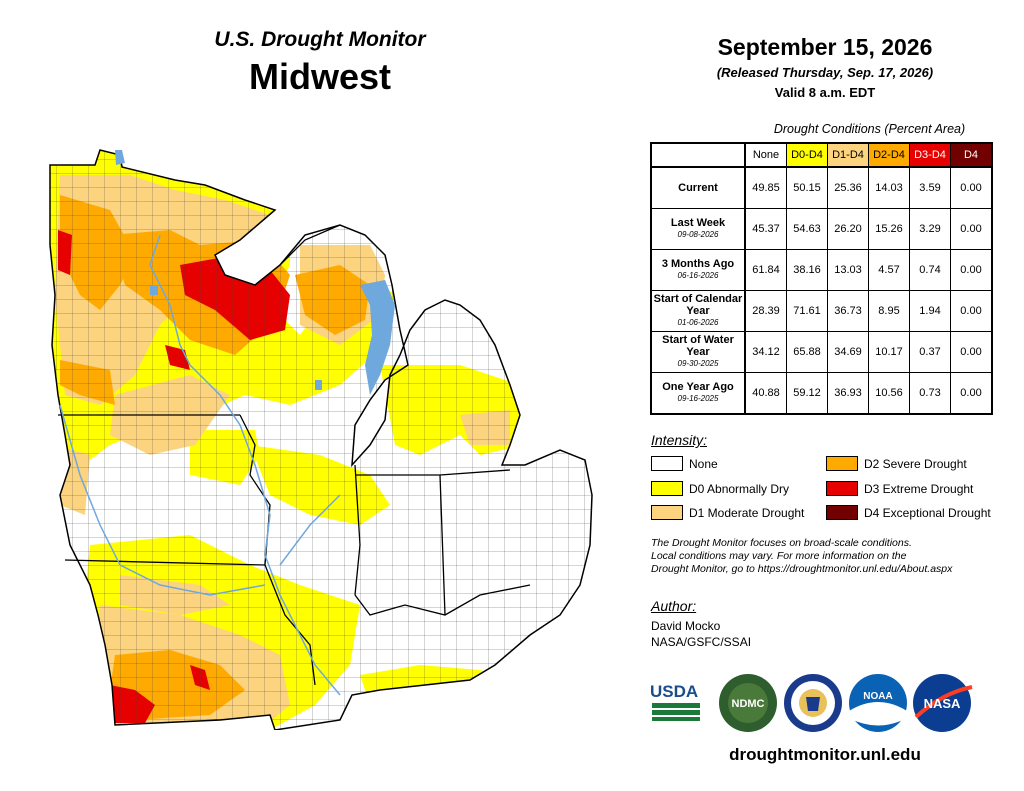 The image size is (1024, 791). What do you see at coordinates (701, 634) in the screenshot?
I see `author-info: David Mocko NASA/GSFC/SSAI` at bounding box center [701, 634].